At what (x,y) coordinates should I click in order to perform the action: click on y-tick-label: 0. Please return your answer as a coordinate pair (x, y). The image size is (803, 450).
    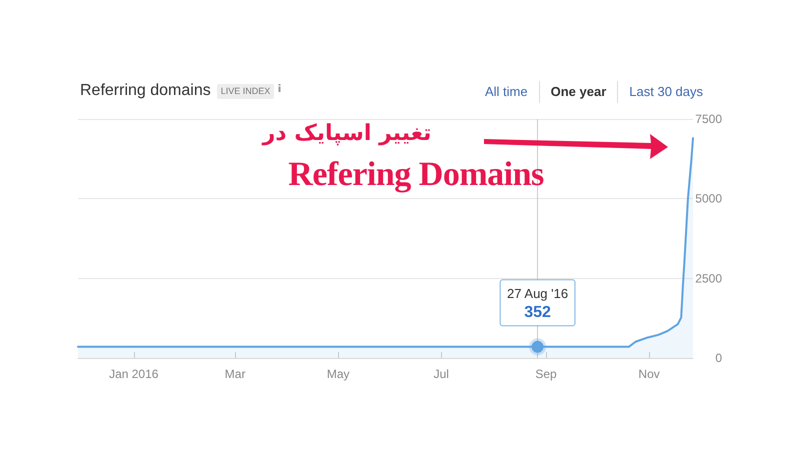
    Looking at the image, I should click on (718, 358).